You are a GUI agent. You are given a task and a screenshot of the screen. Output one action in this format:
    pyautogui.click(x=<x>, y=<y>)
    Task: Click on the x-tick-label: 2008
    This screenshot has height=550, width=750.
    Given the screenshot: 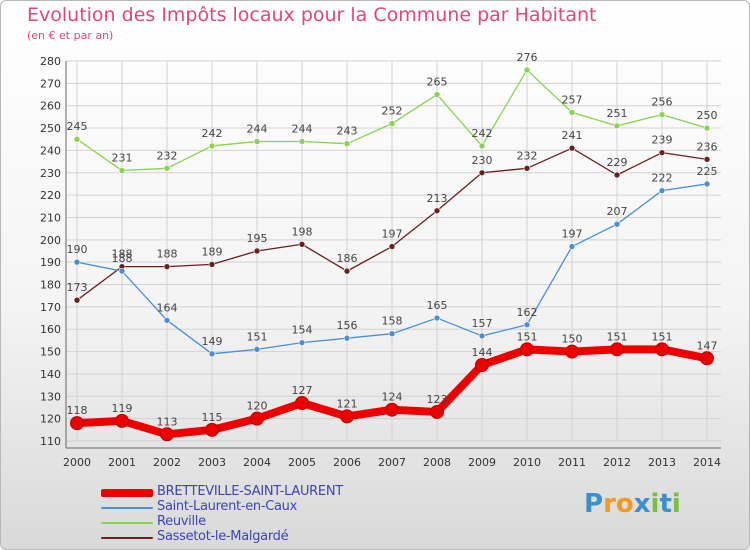 What is the action you would take?
    pyautogui.click(x=437, y=462)
    